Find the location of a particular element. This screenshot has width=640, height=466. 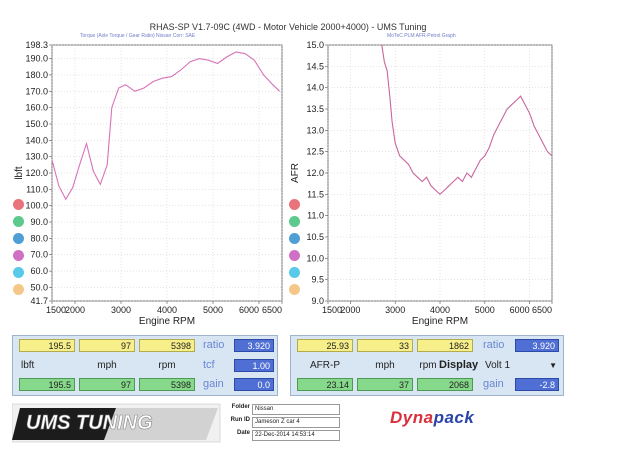

right-afr-label: AFR-P is located at coordinates (325, 365).